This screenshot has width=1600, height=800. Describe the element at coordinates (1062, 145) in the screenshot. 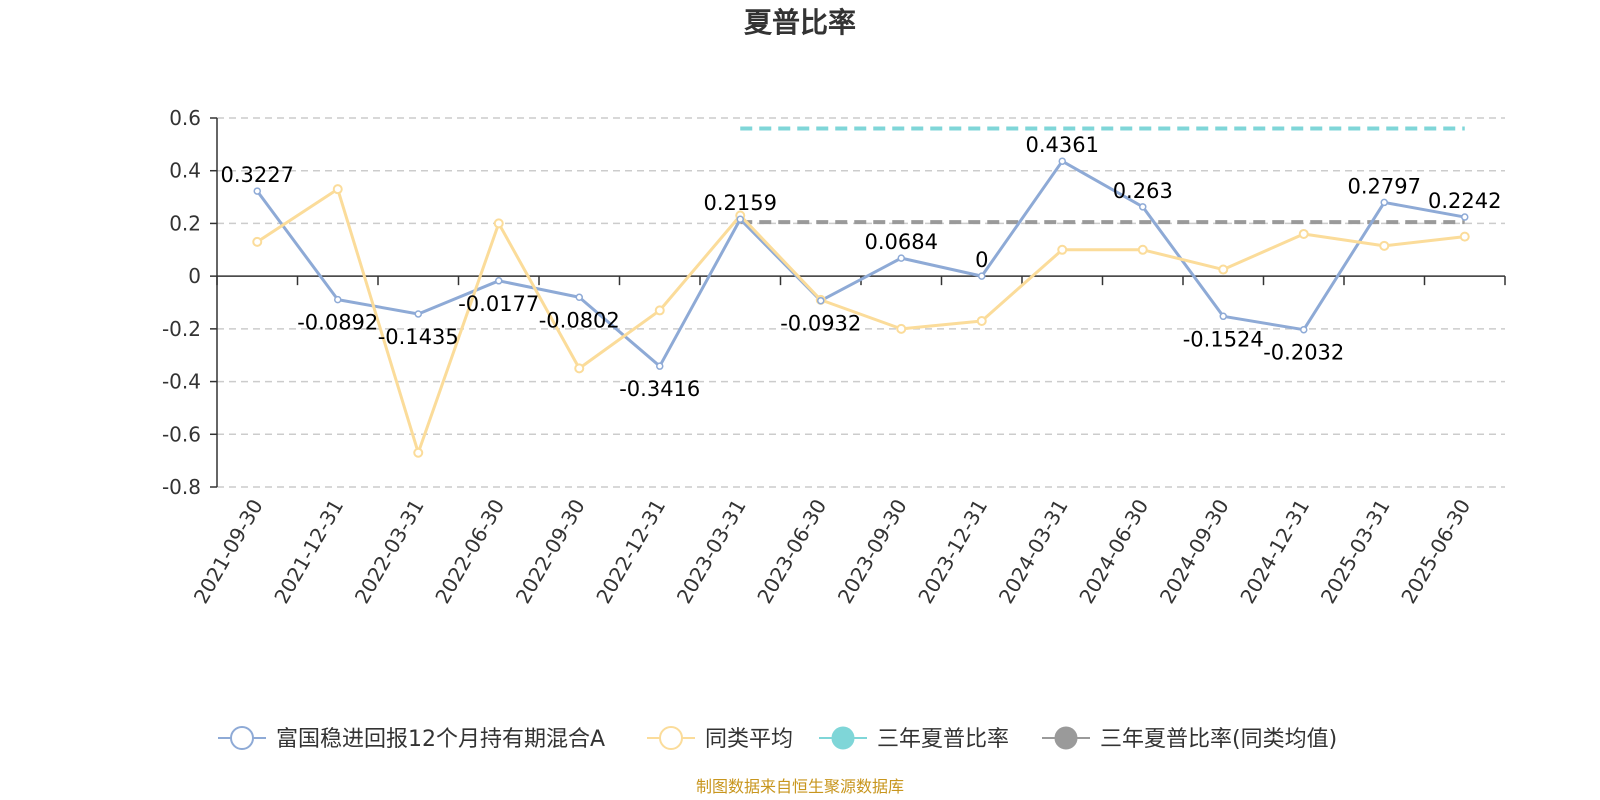

I see `data-label: 0.4361` at that location.